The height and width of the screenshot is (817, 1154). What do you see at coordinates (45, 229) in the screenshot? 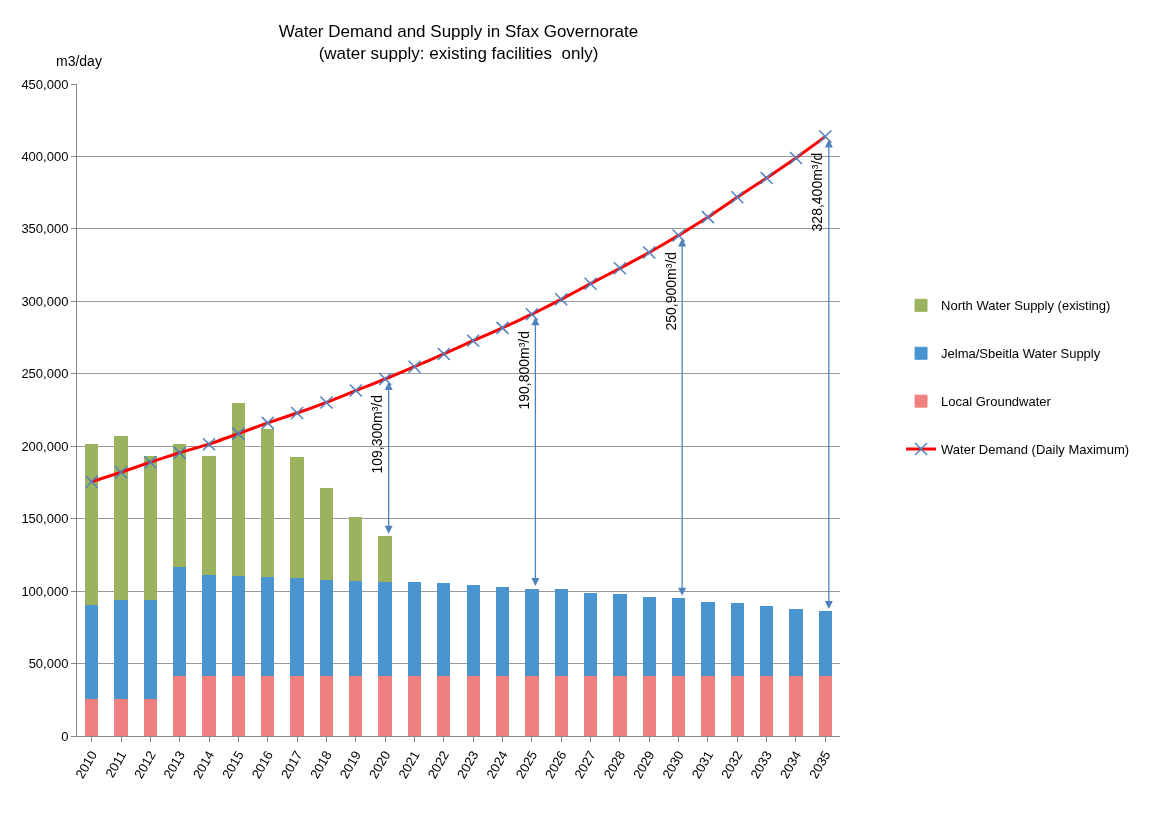
I see `y-tick-label: 350,000` at bounding box center [45, 229].